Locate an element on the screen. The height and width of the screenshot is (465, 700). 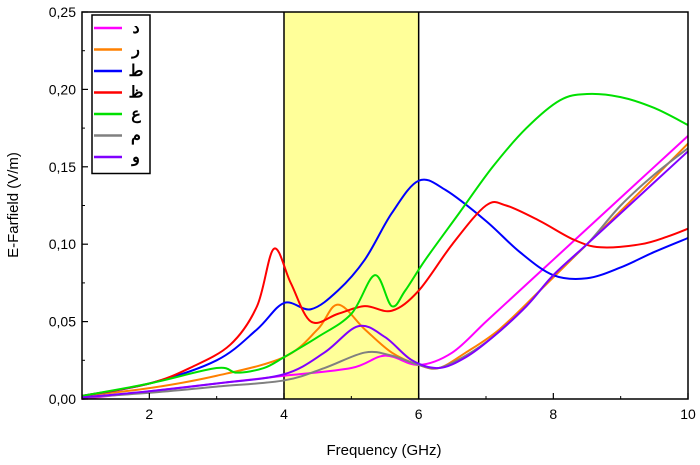
x-tick-label: 6 is located at coordinates (419, 414).